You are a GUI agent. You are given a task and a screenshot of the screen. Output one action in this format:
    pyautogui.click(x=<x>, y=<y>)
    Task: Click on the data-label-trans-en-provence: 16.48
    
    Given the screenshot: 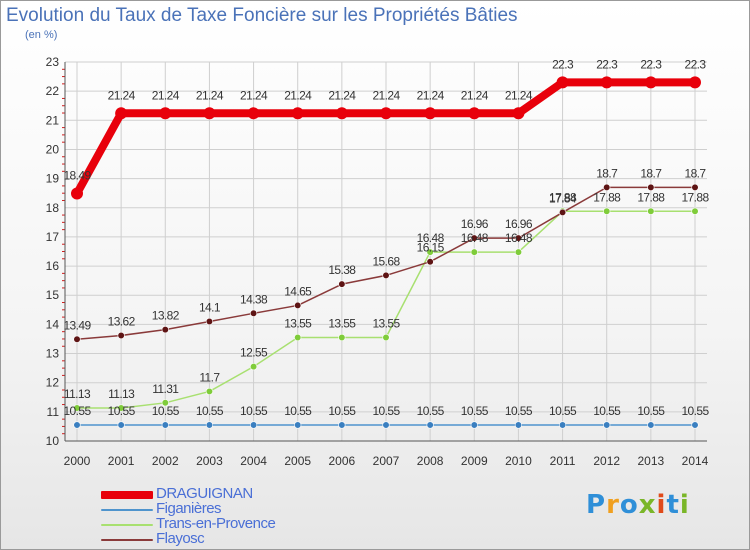 What is the action you would take?
    pyautogui.click(x=519, y=238)
    